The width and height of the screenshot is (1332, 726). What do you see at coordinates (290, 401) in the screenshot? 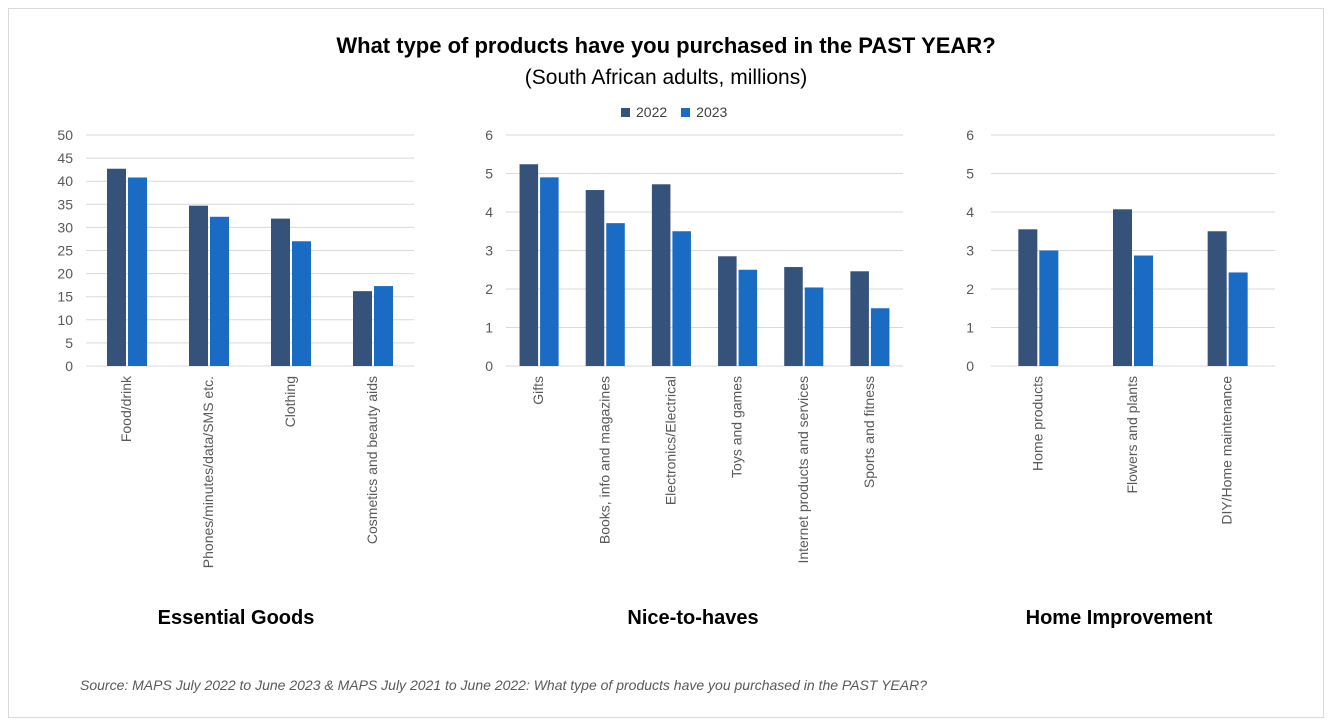
I see `x-category-label: Clothing` at bounding box center [290, 401].